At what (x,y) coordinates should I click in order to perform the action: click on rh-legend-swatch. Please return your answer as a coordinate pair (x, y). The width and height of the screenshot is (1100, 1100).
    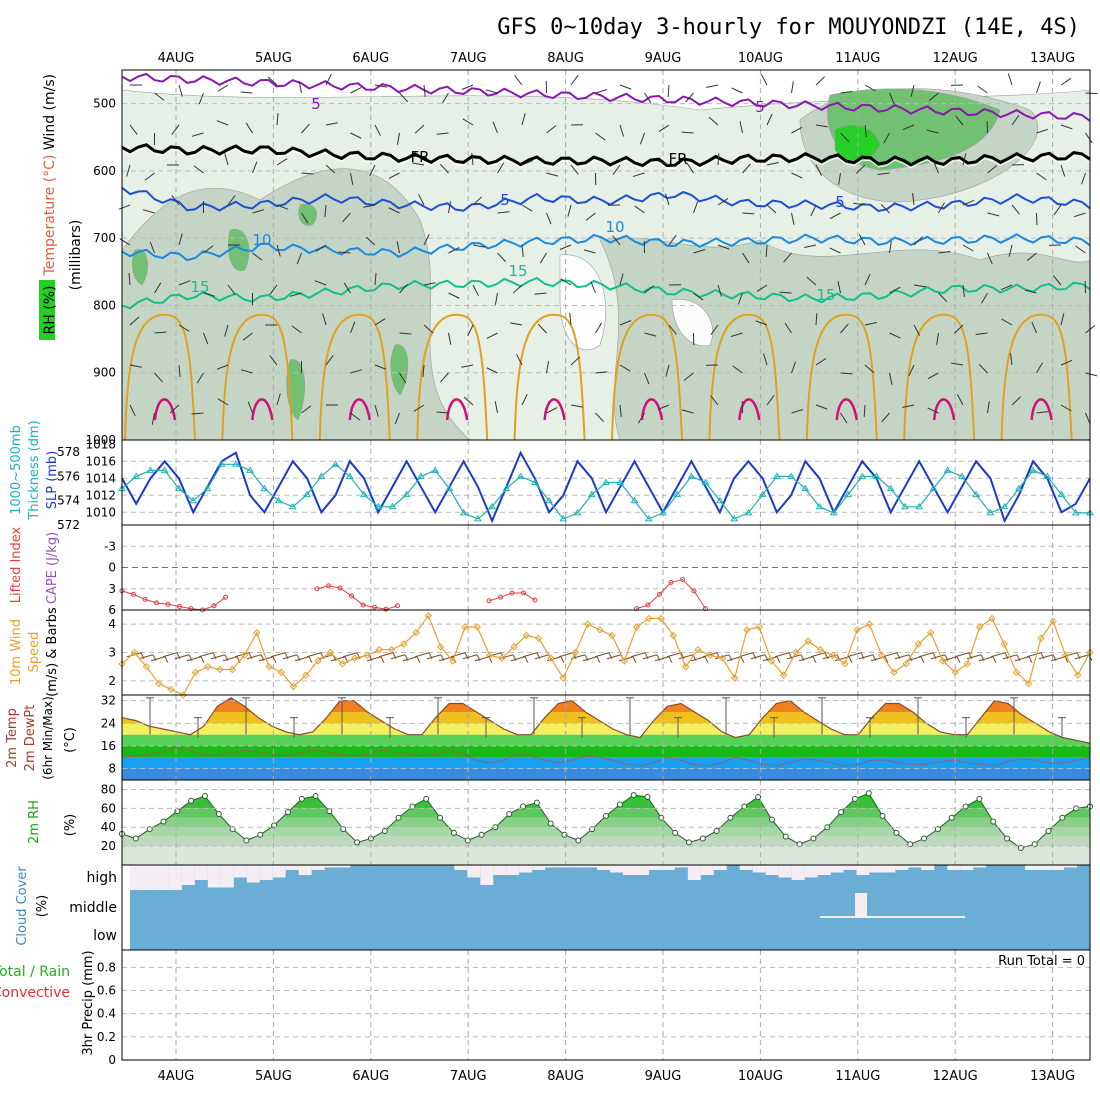
    Looking at the image, I should click on (47, 310).